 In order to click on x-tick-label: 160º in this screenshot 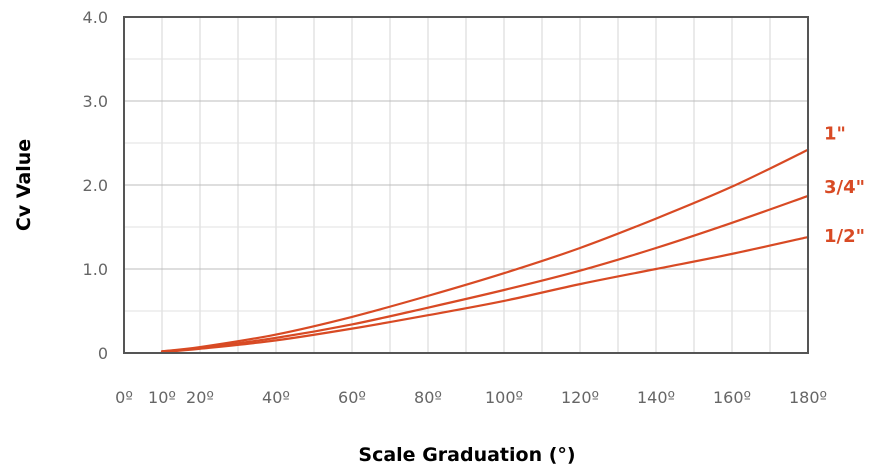, I will do `click(732, 397)`.